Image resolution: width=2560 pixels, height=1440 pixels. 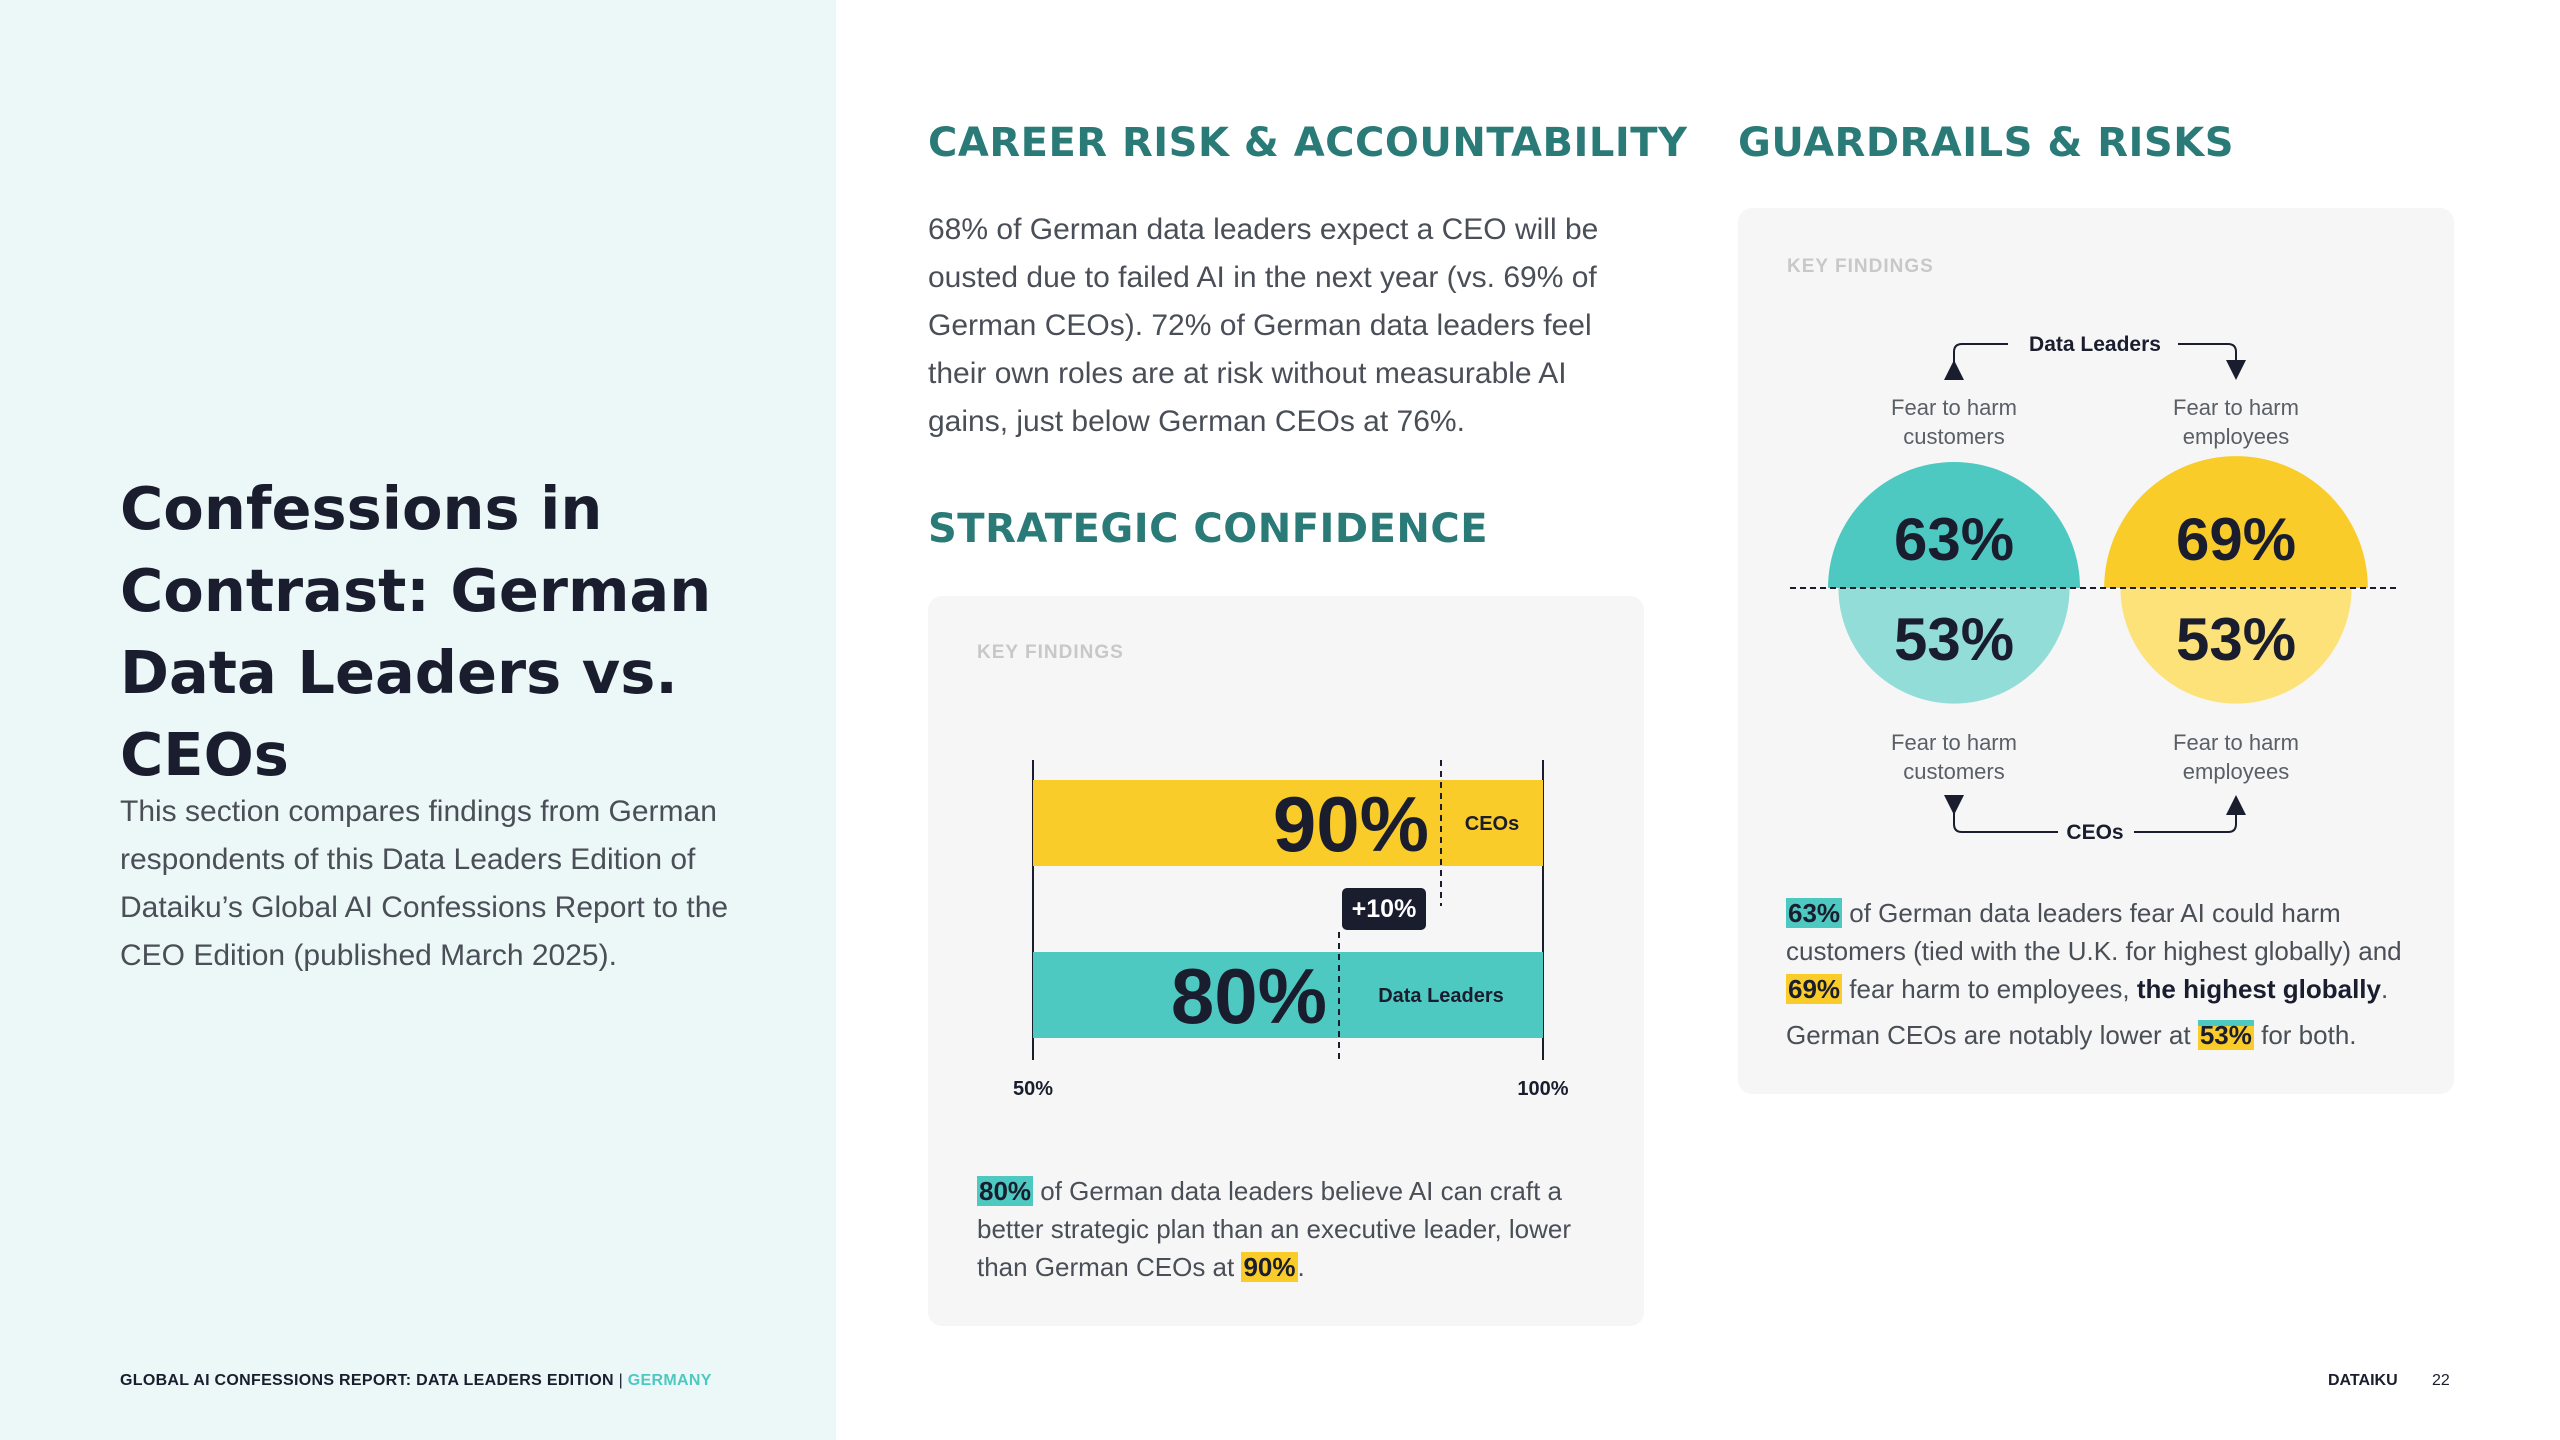 I want to click on strategic-key-findings-label: KEY FINDINGS, so click(x=1050, y=652).